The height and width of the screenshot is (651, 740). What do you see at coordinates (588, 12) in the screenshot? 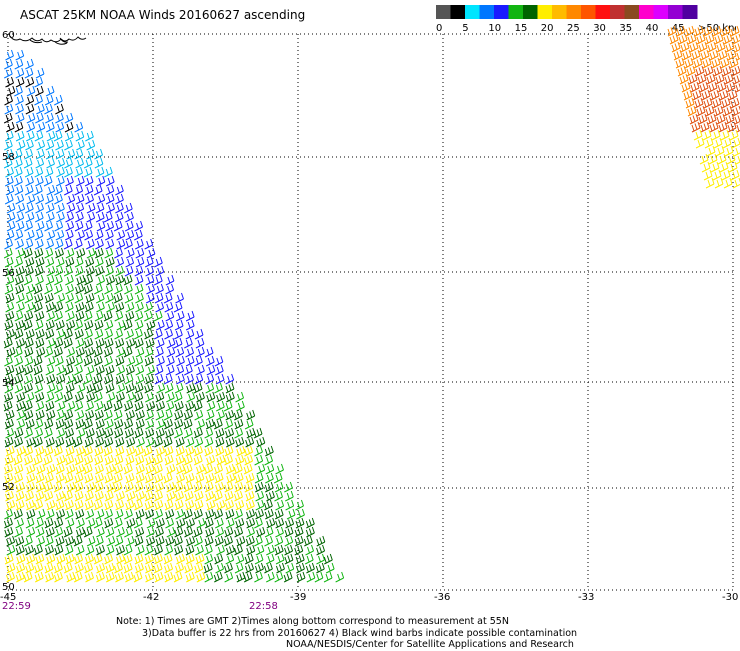
I see `scale-swatch` at bounding box center [588, 12].